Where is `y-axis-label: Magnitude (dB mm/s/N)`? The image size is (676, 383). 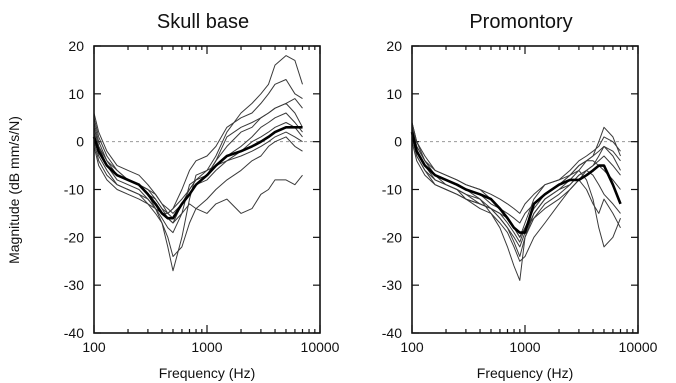
y-axis-label: Magnitude (dB mm/s/N) is located at coordinates (14, 190).